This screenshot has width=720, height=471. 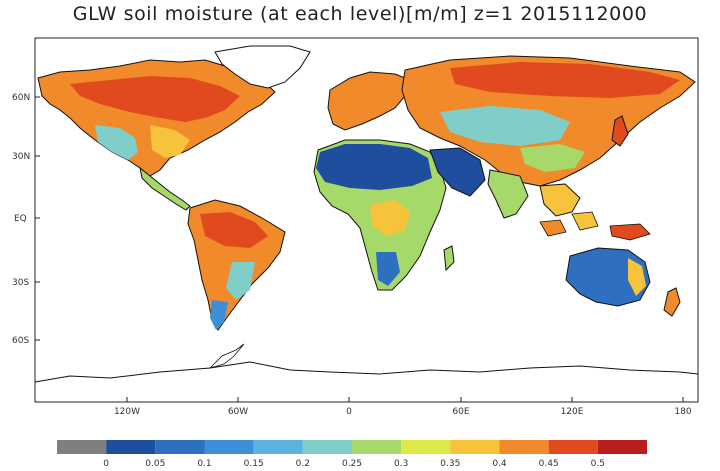 I want to click on colorbar-label: 0.45, so click(x=549, y=464).